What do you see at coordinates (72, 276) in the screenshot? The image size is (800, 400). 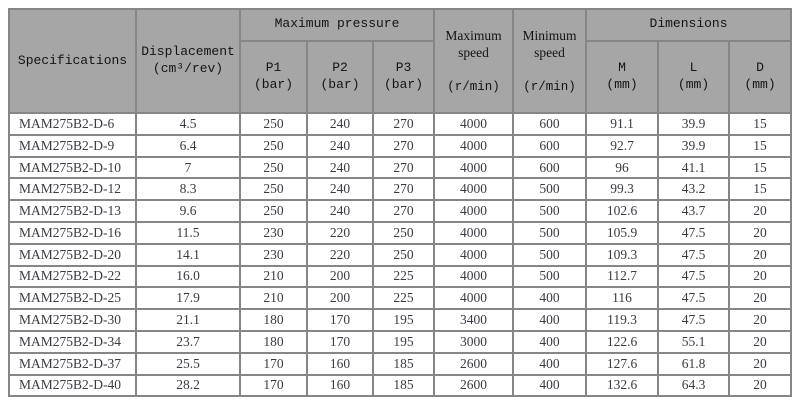 I see `spec-cell: MAM275B2-D-22` at bounding box center [72, 276].